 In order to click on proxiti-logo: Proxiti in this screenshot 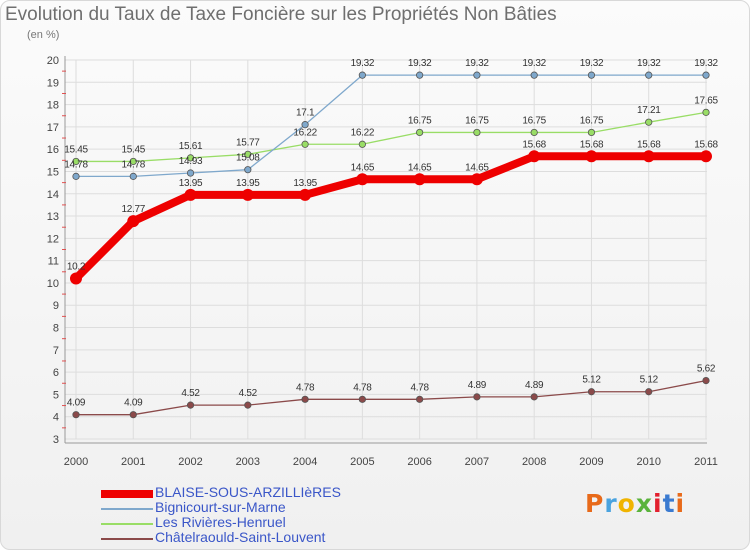, I will do `click(635, 503)`.